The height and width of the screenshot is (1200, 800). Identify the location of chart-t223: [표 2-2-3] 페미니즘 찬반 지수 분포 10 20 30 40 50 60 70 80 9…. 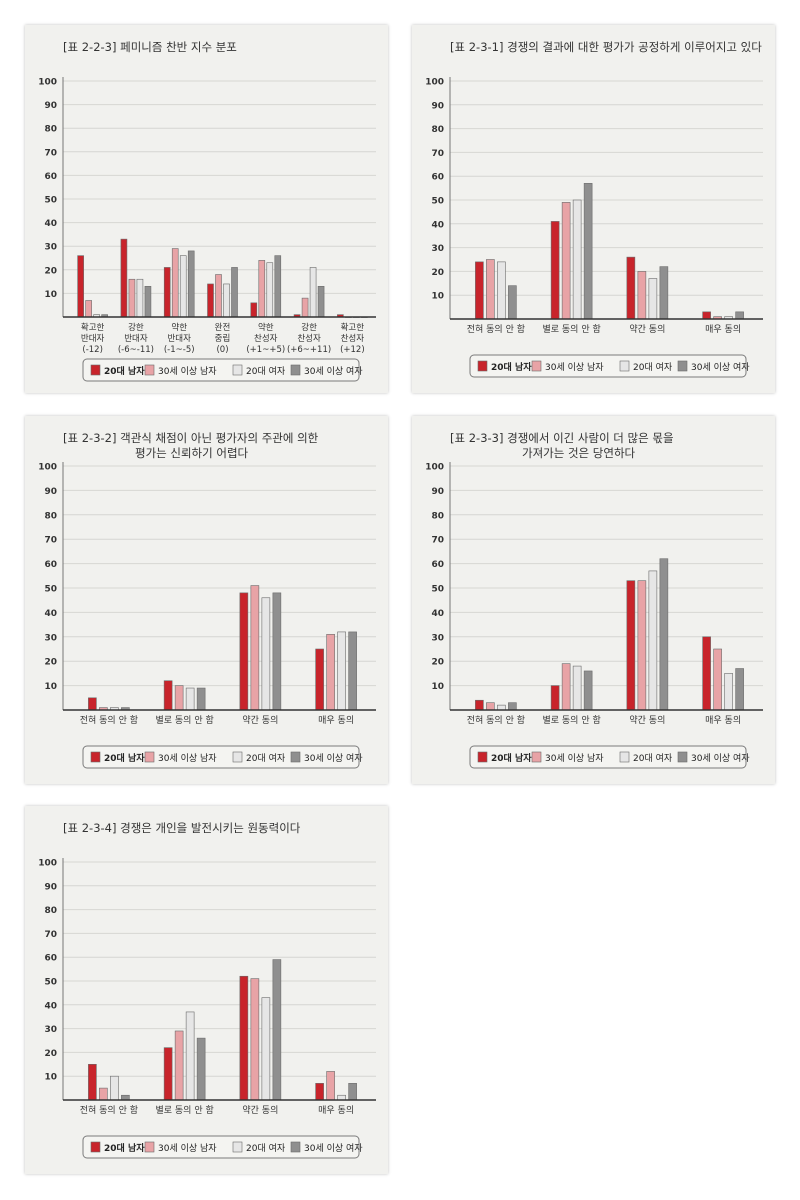
(207, 211).